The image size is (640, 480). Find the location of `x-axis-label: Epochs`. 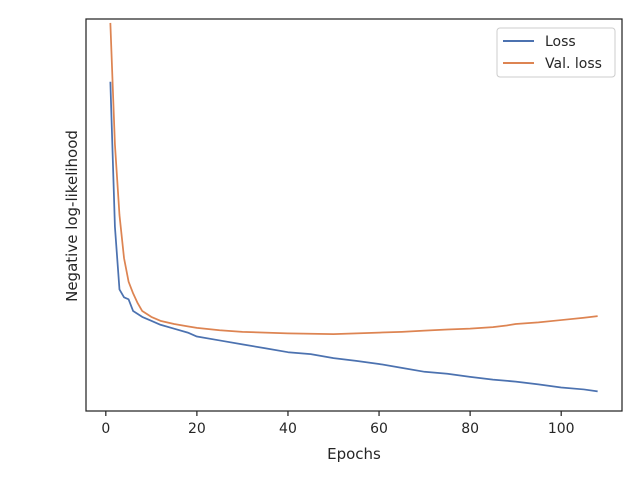

x-axis-label: Epochs is located at coordinates (354, 454).